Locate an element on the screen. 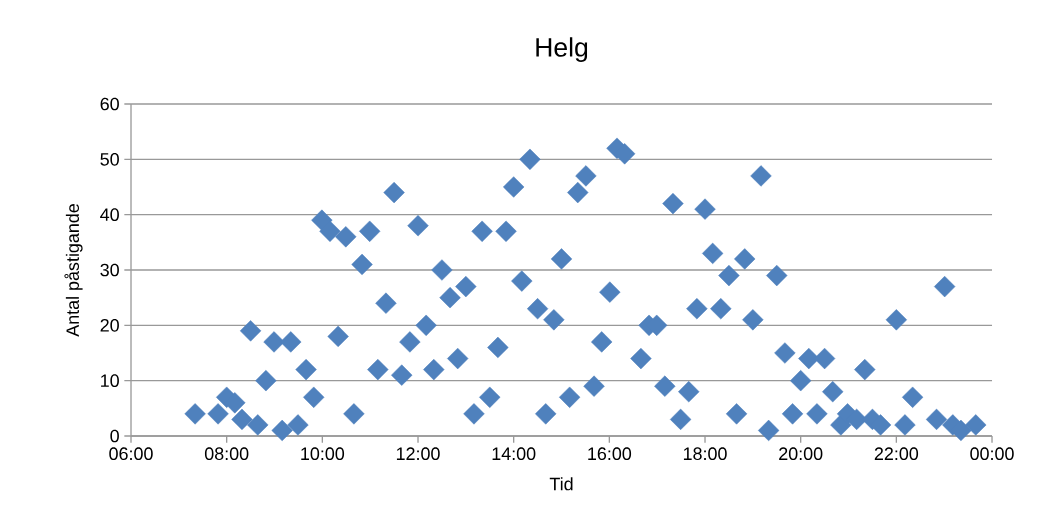 This screenshot has width=1045, height=530. x-tick-label: 14:00 is located at coordinates (514, 454).